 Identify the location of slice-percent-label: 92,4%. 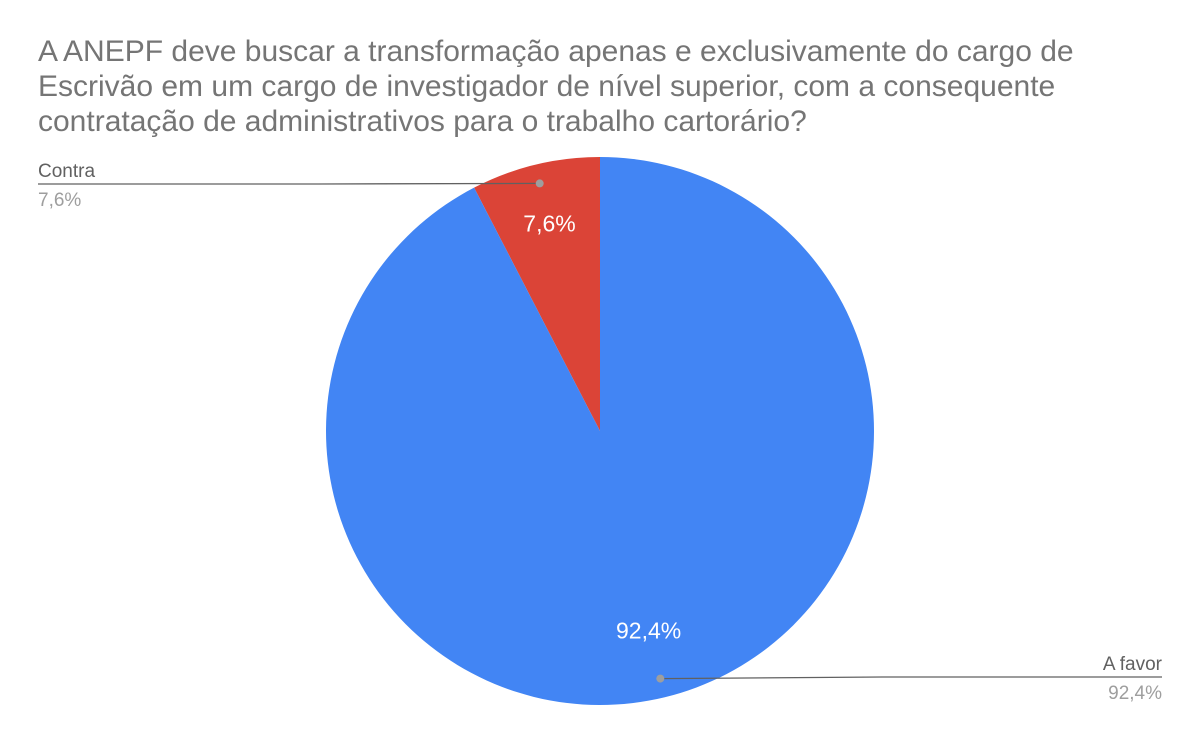
(648, 631).